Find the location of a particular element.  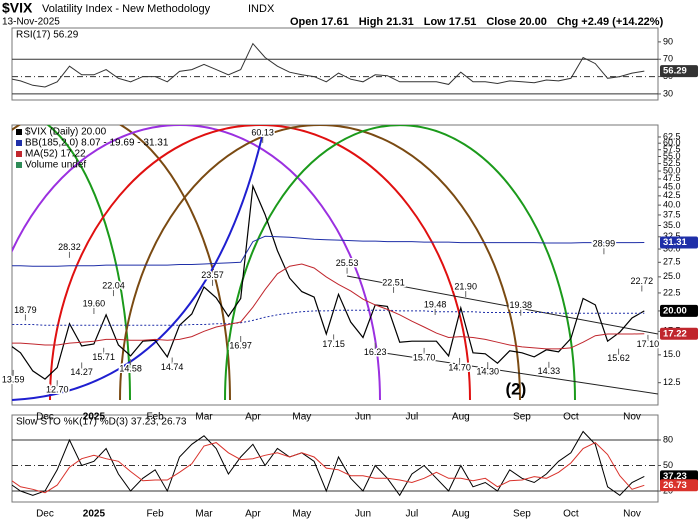

callout-label: 15.71 is located at coordinates (103, 357).